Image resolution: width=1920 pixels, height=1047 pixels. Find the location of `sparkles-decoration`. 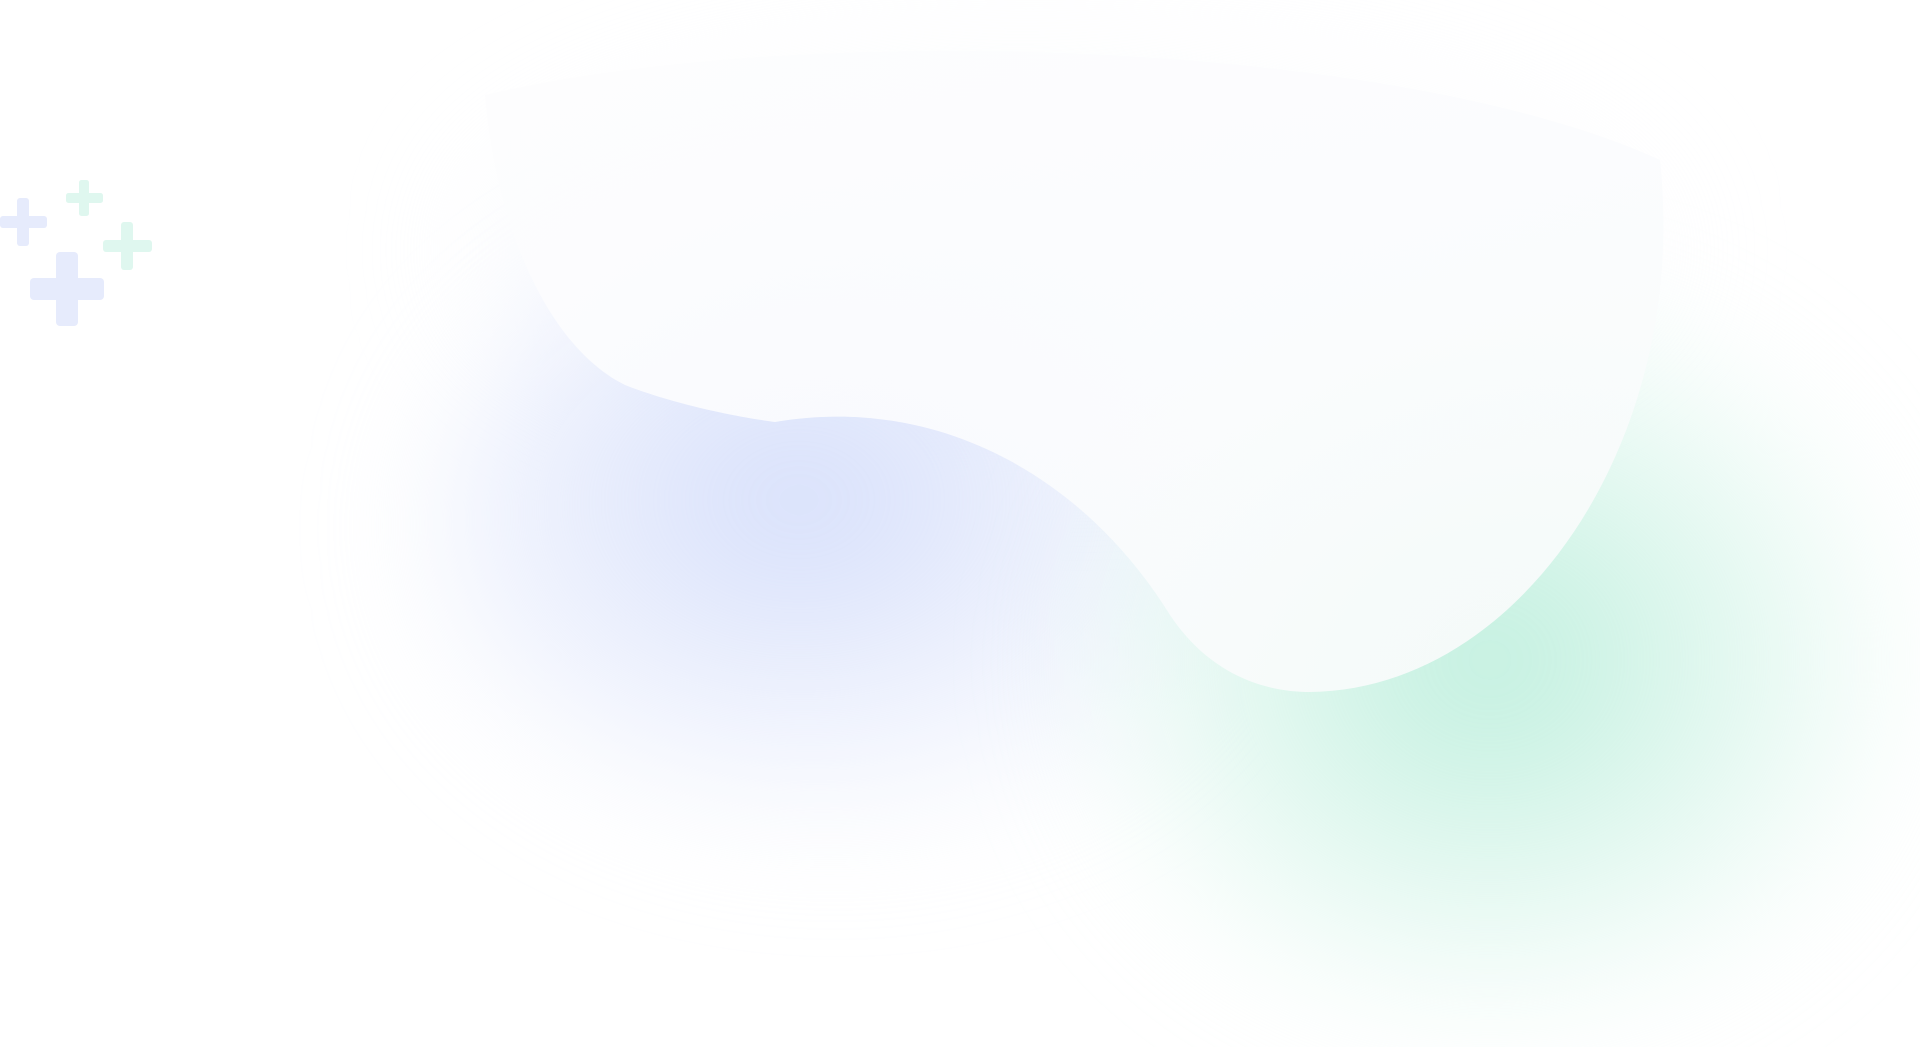

sparkles-decoration is located at coordinates (76, 253).